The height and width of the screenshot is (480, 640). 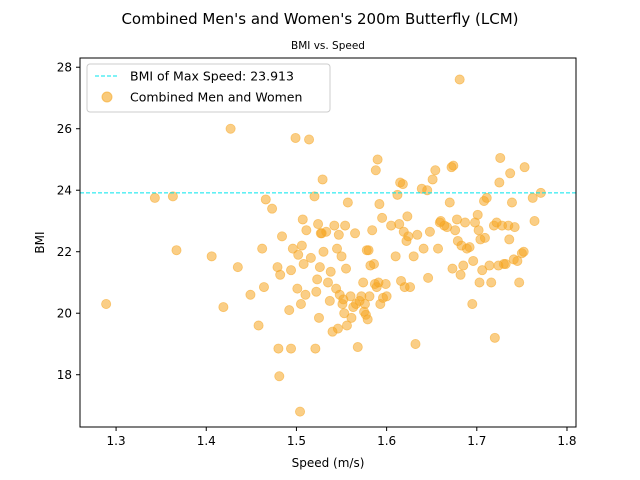 What do you see at coordinates (386, 441) in the screenshot?
I see `x-tick-label: 1.6` at bounding box center [386, 441].